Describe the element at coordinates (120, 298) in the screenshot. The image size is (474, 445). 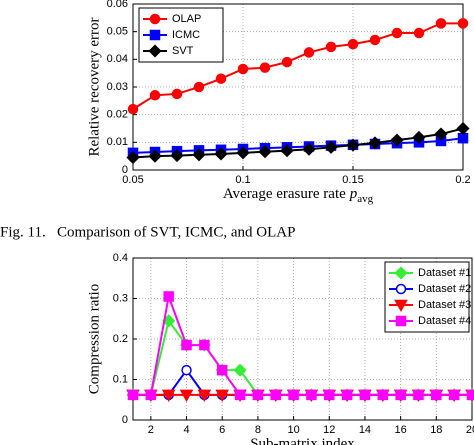
I see `y-tick-label: 0.3` at that location.